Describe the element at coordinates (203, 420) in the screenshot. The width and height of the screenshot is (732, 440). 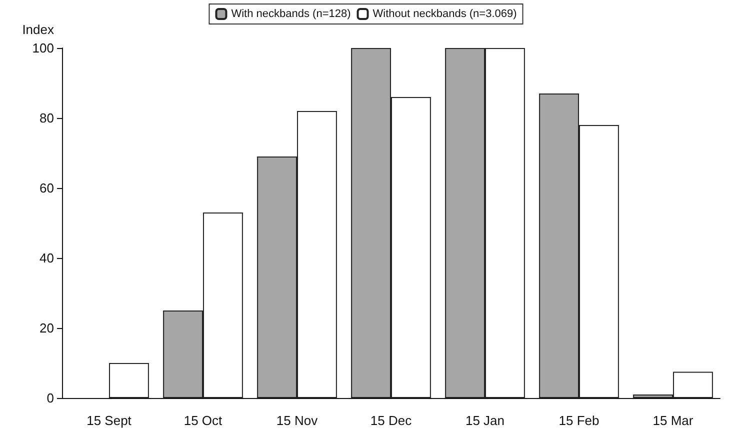
I see `x-tick-label: 15 Oct` at that location.